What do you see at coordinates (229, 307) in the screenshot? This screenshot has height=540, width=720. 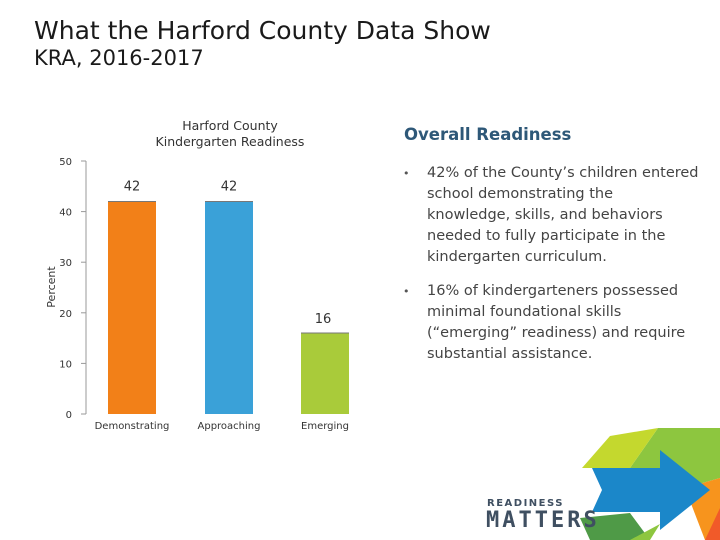 I see `bar-approaching` at bounding box center [229, 307].